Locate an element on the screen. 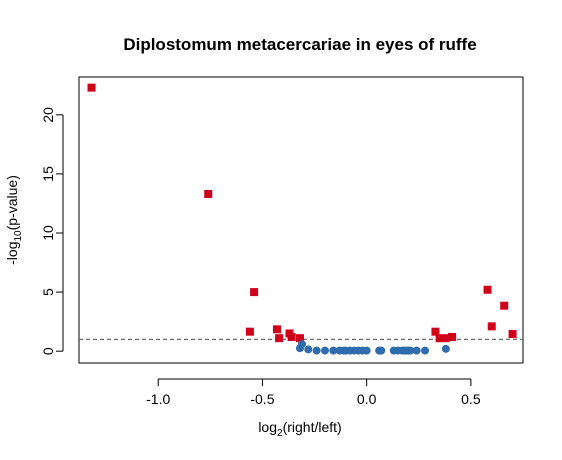 Image resolution: width=562 pixels, height=460 pixels. y-tick-label: 20 is located at coordinates (48, 115).